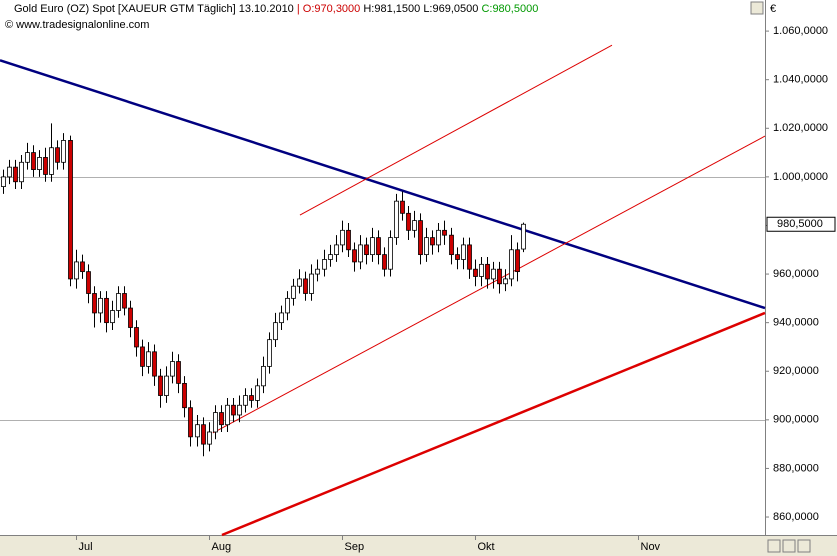  I want to click on y-tick-label: 880,0000, so click(796, 468).